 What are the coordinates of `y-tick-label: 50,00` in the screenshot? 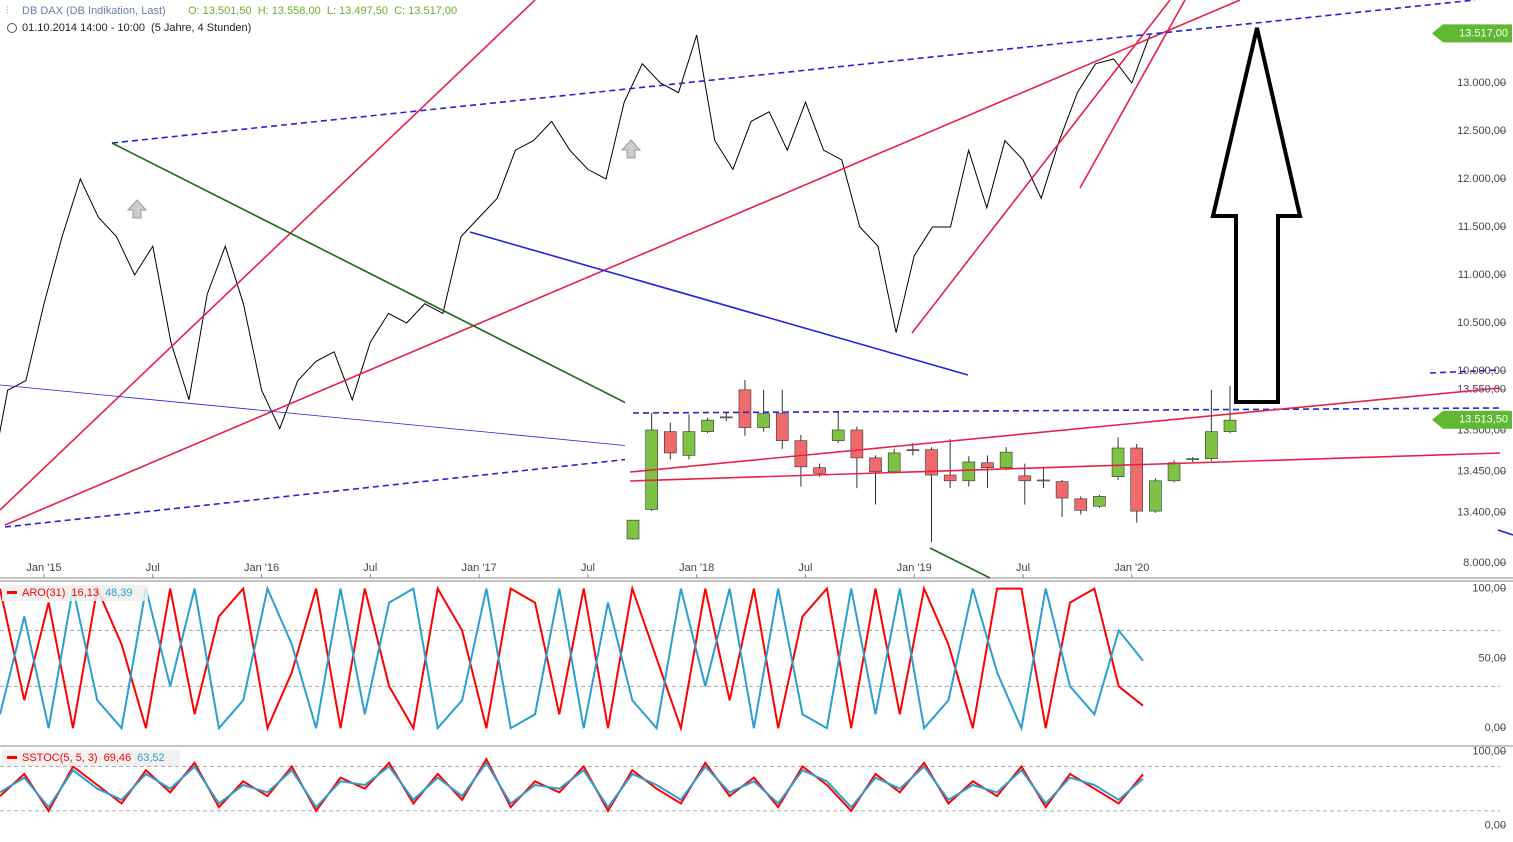 It's located at (1492, 658).